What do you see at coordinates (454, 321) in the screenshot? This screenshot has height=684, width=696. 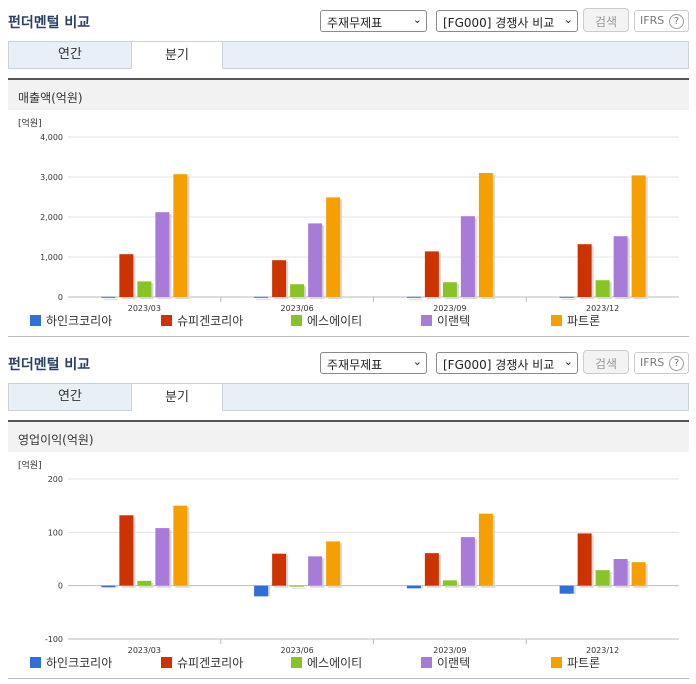 I see `legend-label: 이랜텍` at bounding box center [454, 321].